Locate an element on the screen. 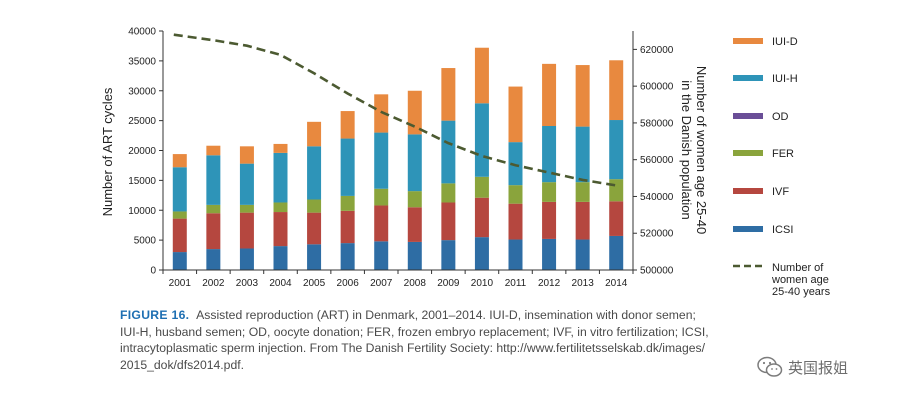 The image size is (910, 403). left-tick-label: 25000 is located at coordinates (142, 121).